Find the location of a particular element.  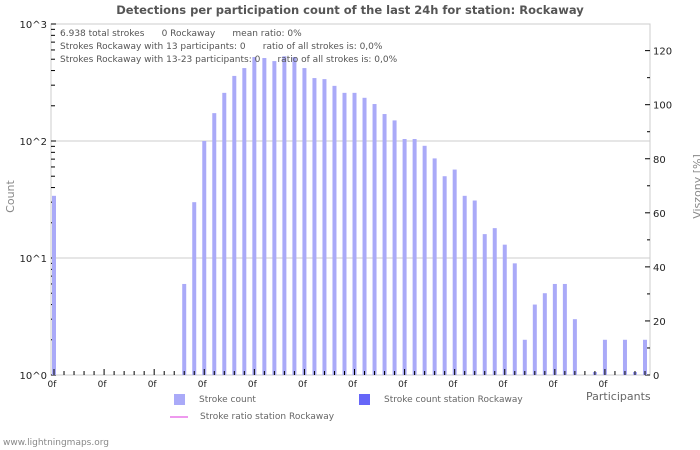

legend-swatch-stroke-count is located at coordinates (179, 399).